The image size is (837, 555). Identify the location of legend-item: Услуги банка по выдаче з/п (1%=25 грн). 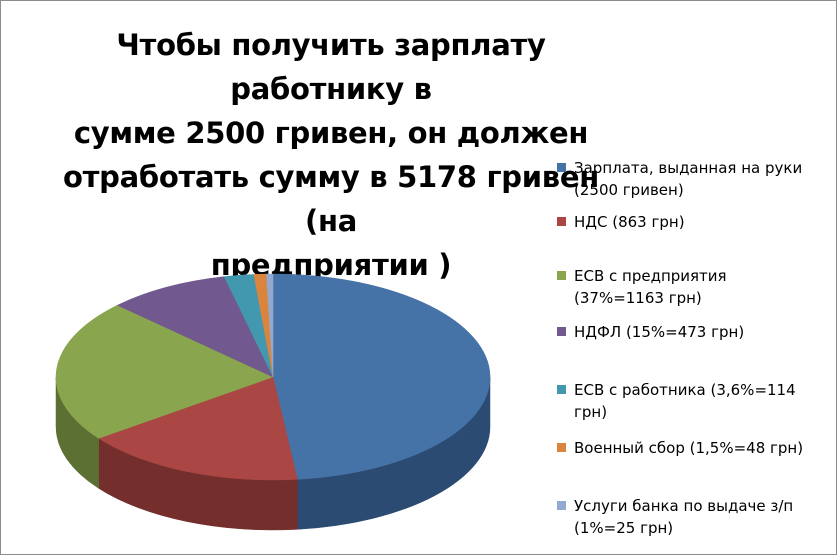
(675, 517).